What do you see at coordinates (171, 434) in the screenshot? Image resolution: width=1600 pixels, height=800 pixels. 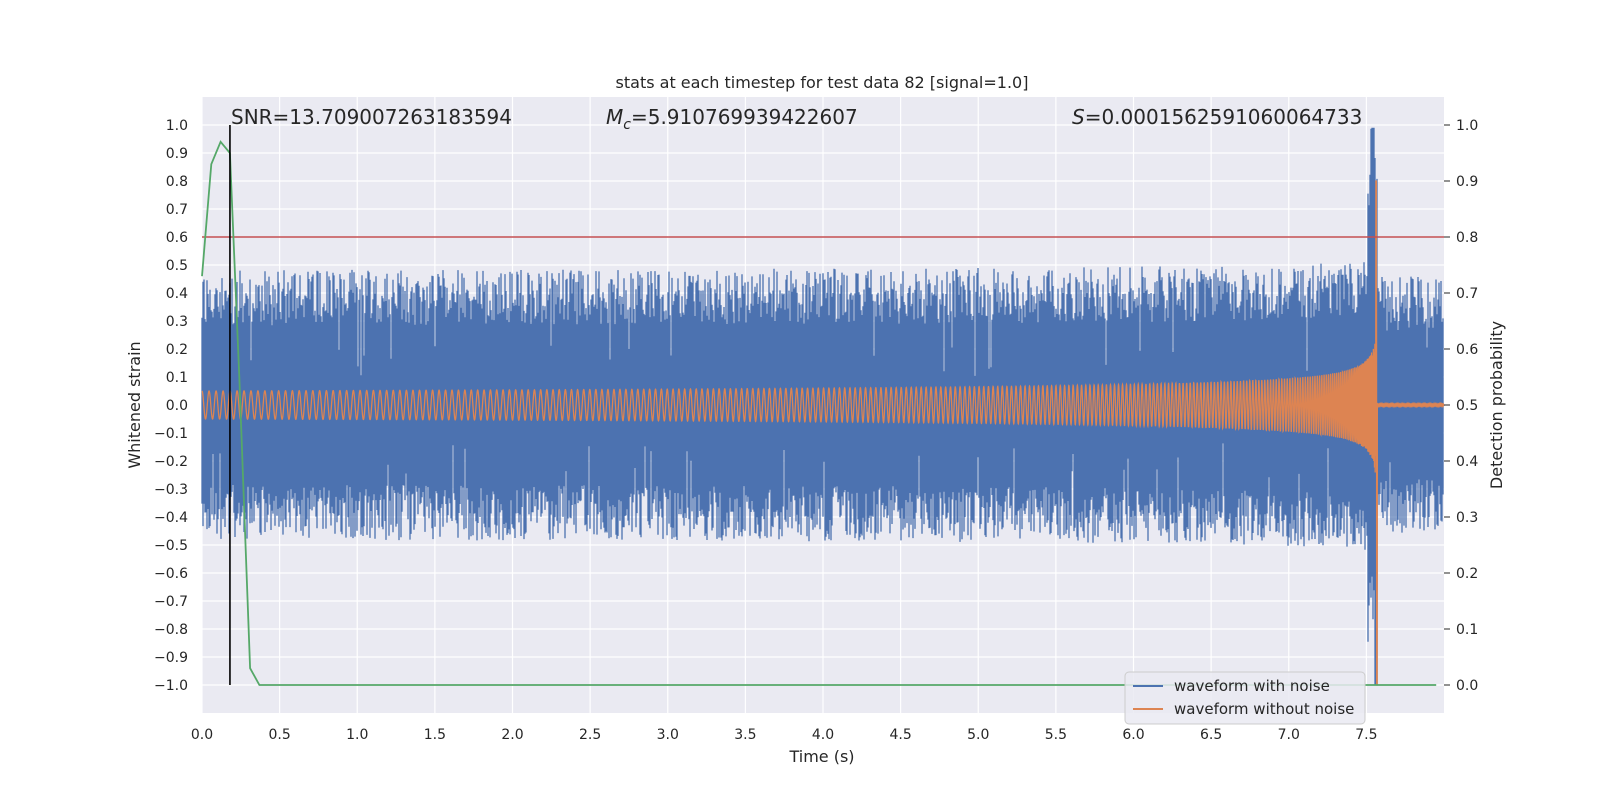 I see `left-tick-label: −0.1` at bounding box center [171, 434].